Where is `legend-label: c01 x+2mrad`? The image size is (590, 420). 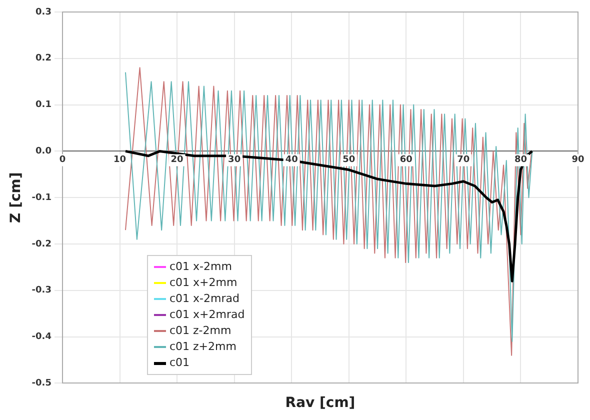
legend-label: c01 x+2mrad is located at coordinates (207, 315).